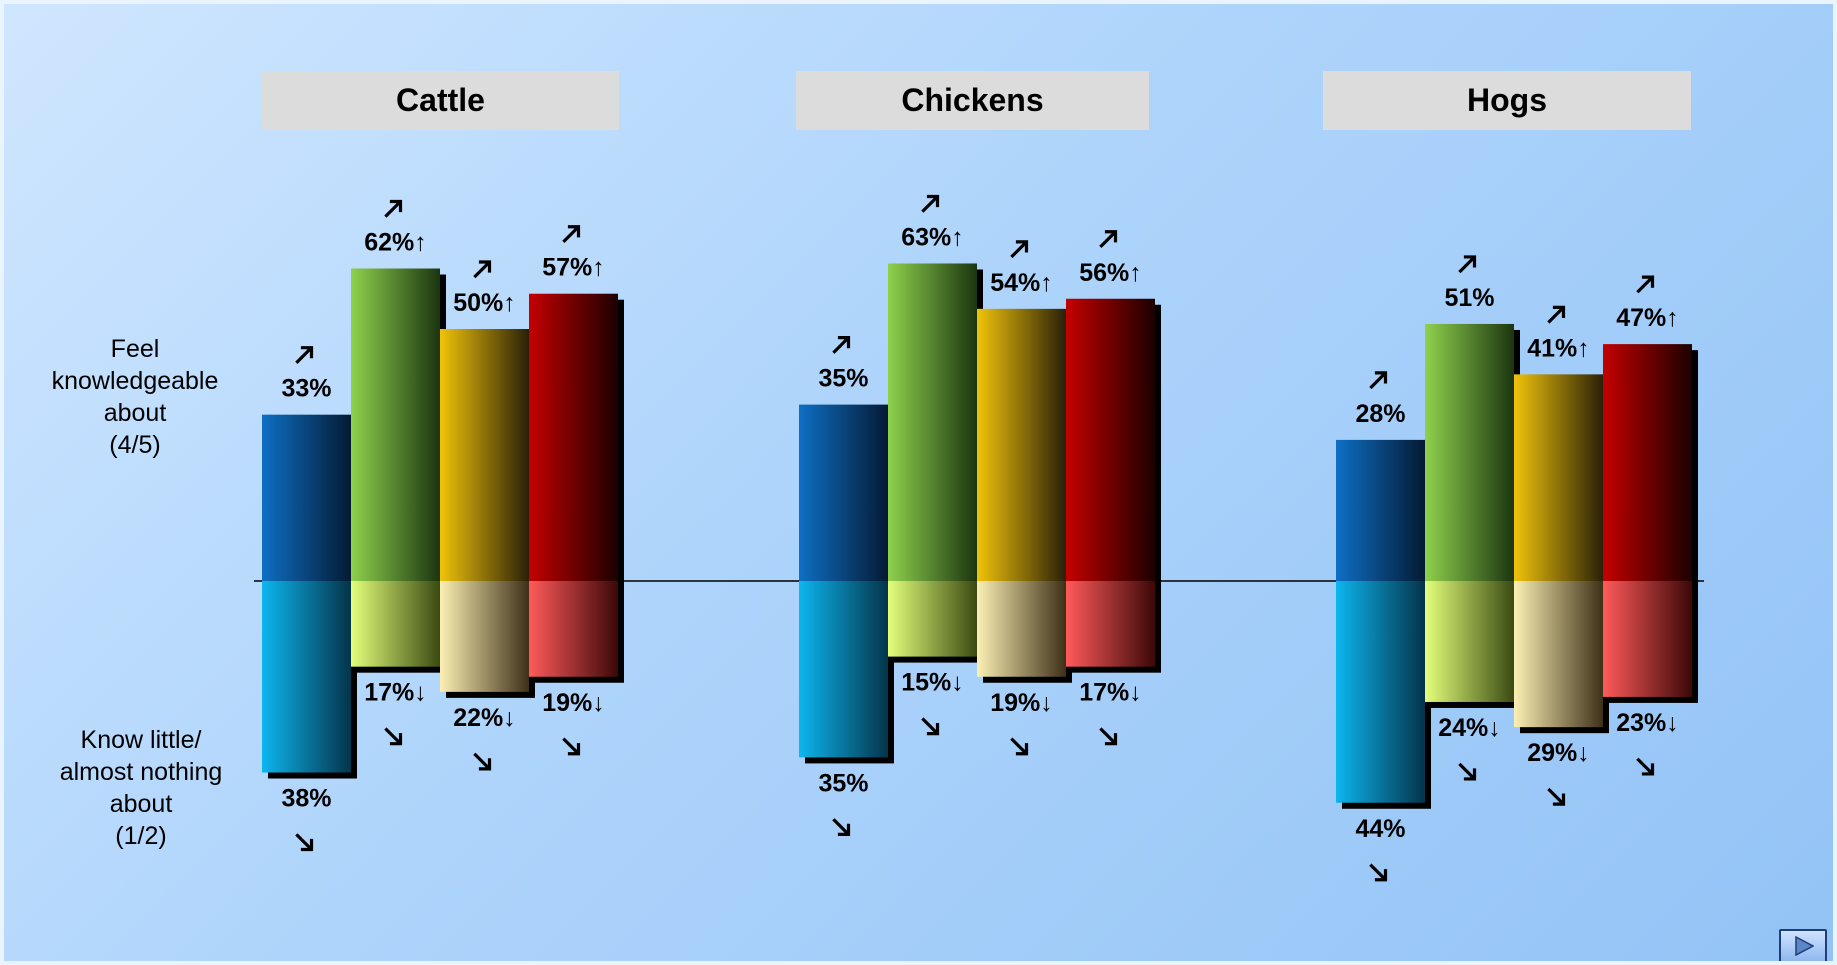  I want to click on value-label-chickens-top-2: 63%↑, so click(932, 237).